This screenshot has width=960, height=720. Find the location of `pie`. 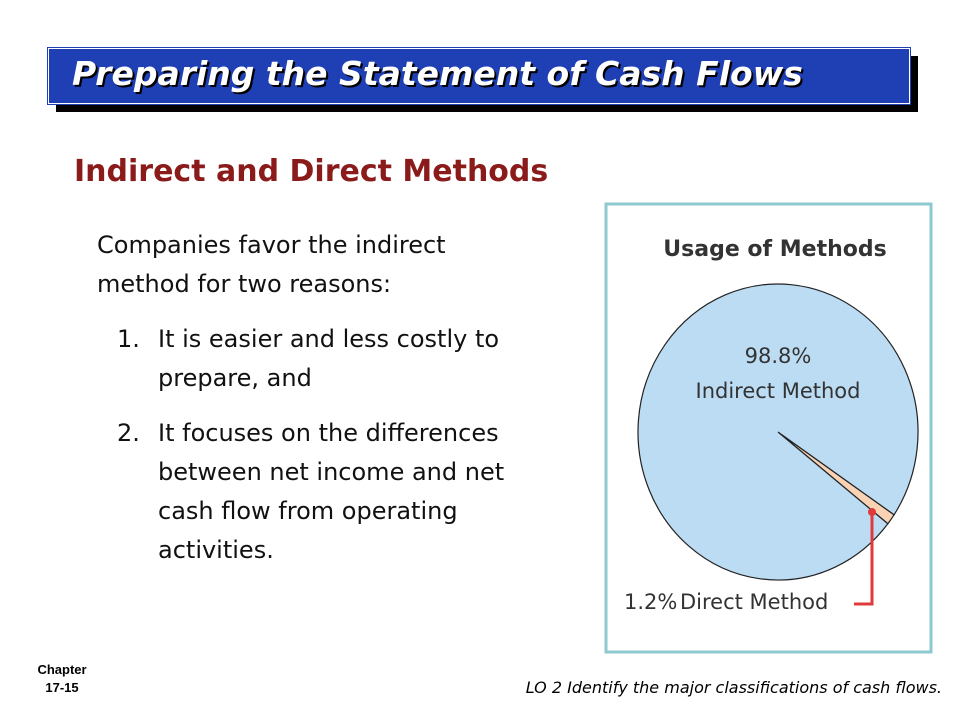

pie is located at coordinates (778, 432).